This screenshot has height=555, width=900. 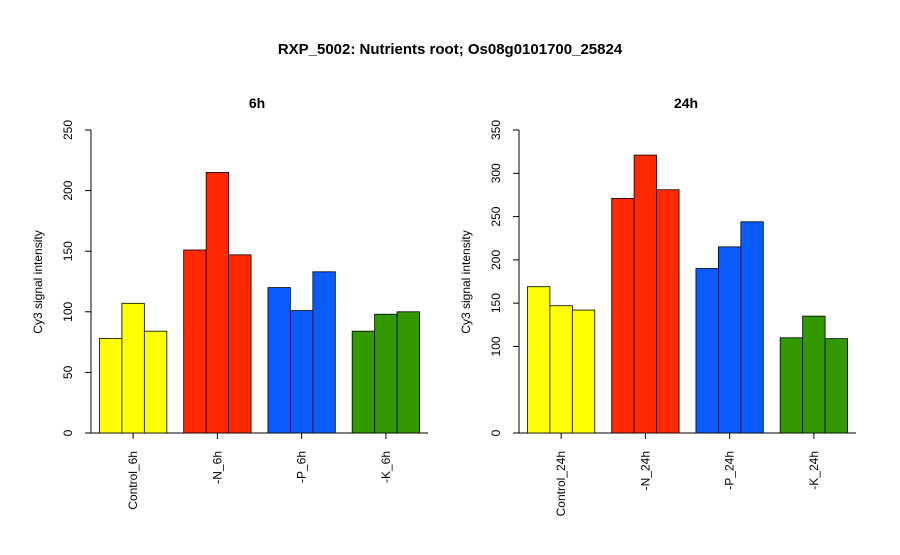 What do you see at coordinates (814, 470) in the screenshot?
I see `x-tick-label: -K_24h` at bounding box center [814, 470].